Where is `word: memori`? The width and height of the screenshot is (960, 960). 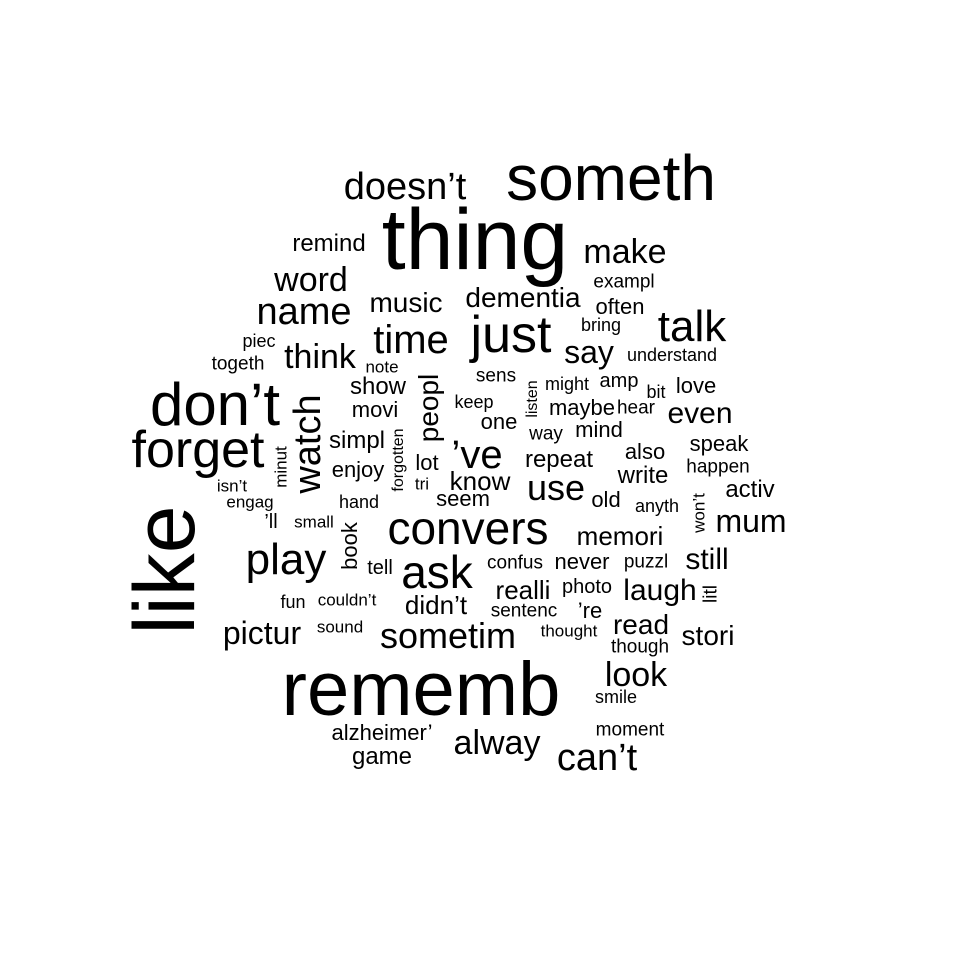
word: memori is located at coordinates (620, 536).